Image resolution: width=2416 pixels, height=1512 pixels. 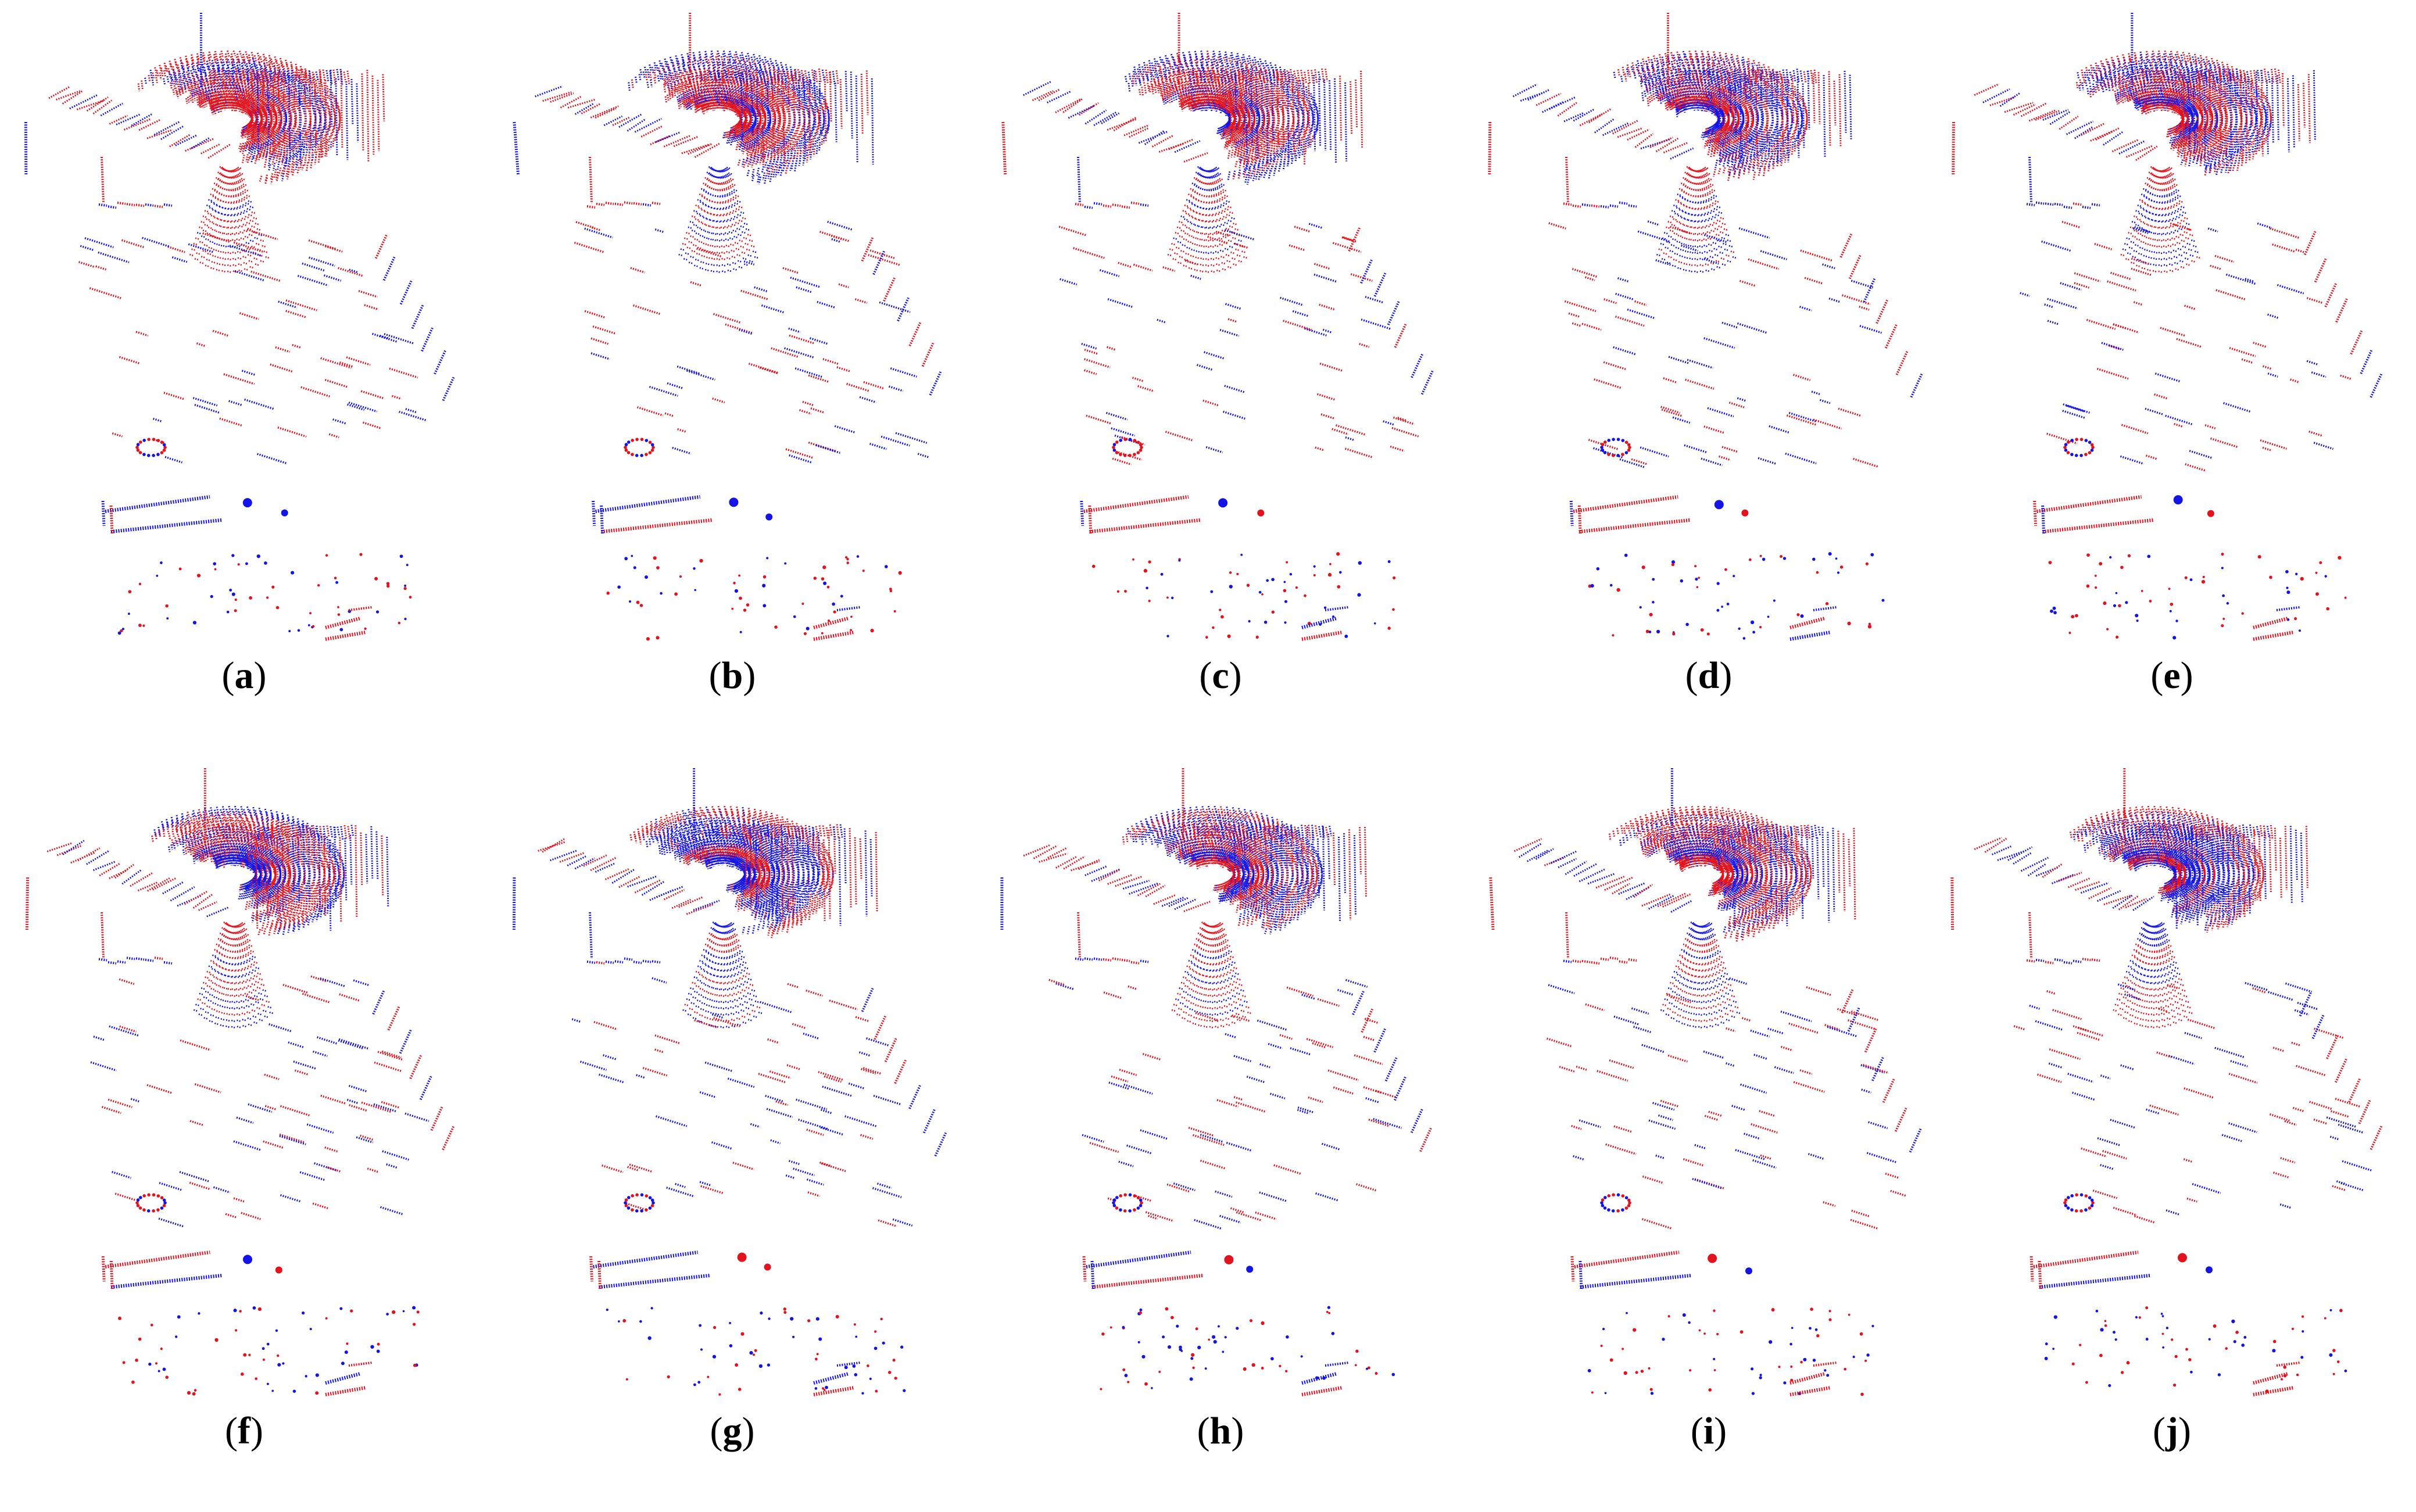 I want to click on caption-letter-f: f, so click(x=244, y=1431).